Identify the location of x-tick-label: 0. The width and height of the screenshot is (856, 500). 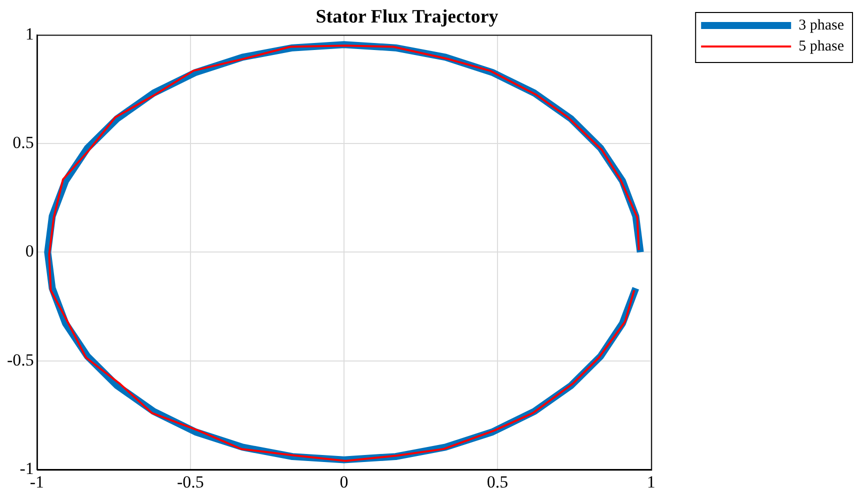
(344, 482).